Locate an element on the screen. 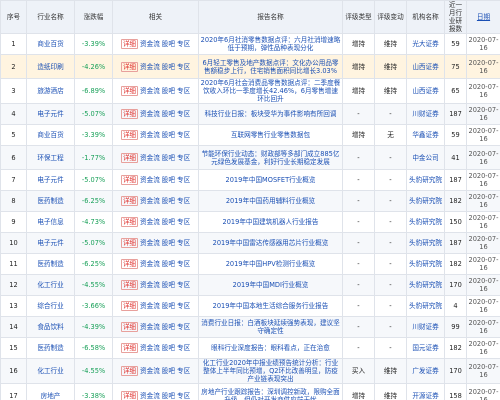 Image resolution: width=500 pixels, height=400 pixels. report-title-link: 2019年中国建筑机器人行业报告 is located at coordinates (270, 222).